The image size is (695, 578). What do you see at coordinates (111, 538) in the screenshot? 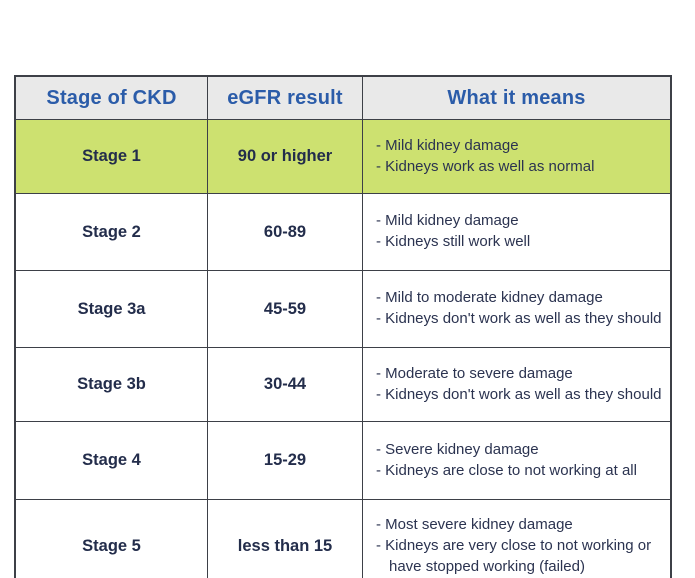
I see `stage-cell: Stage 5` at bounding box center [111, 538].